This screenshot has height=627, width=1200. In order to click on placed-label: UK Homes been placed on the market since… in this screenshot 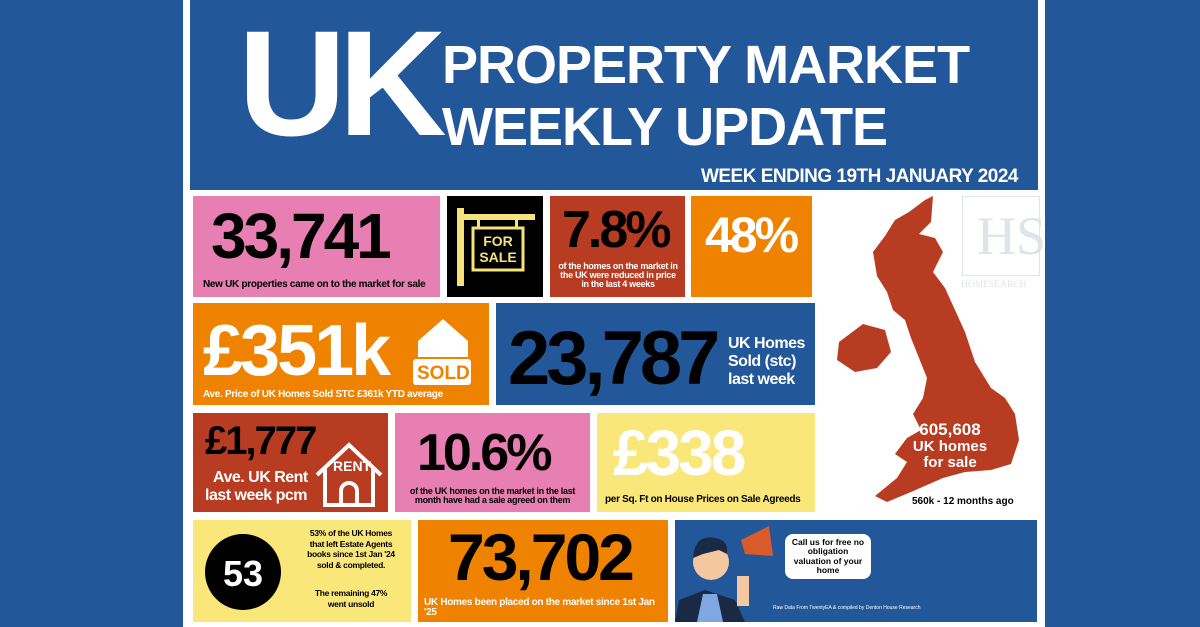, I will do `click(539, 607)`.